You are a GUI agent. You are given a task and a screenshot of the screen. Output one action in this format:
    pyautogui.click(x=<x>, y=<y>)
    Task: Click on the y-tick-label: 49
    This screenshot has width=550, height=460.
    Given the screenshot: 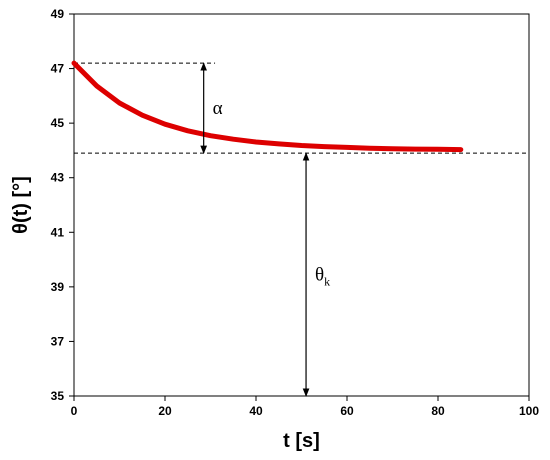 What is the action you would take?
    pyautogui.click(x=58, y=14)
    